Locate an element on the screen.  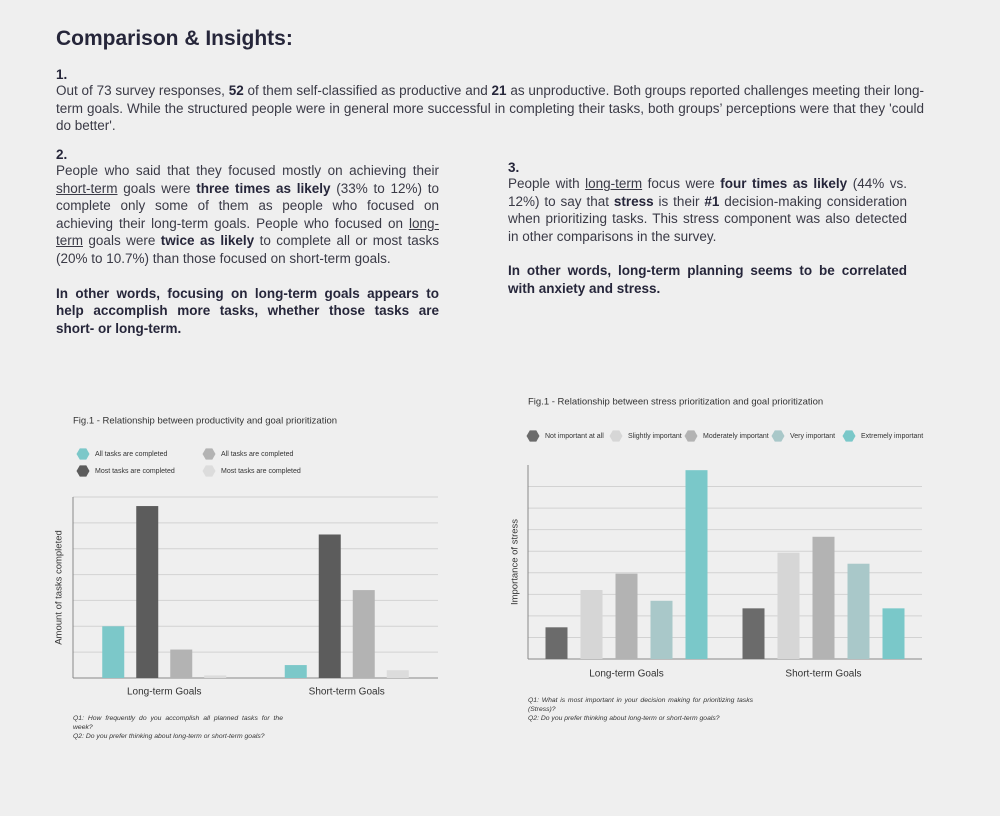
page-title: Comparison & Insights: is located at coordinates (174, 38).